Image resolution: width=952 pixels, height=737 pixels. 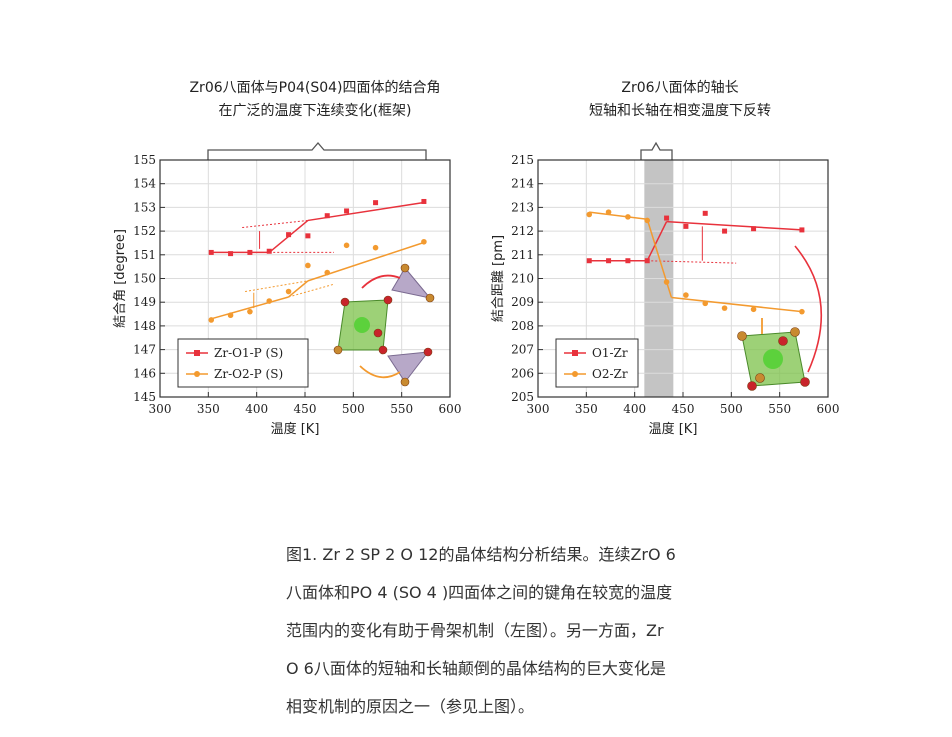 What do you see at coordinates (610, 353) in the screenshot?
I see `legend-label: O1-Zr` at bounding box center [610, 353].